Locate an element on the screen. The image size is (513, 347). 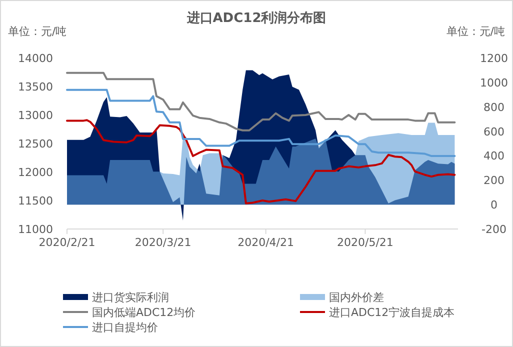
x-tick-label: 2020/3/21 is located at coordinates (163, 242).